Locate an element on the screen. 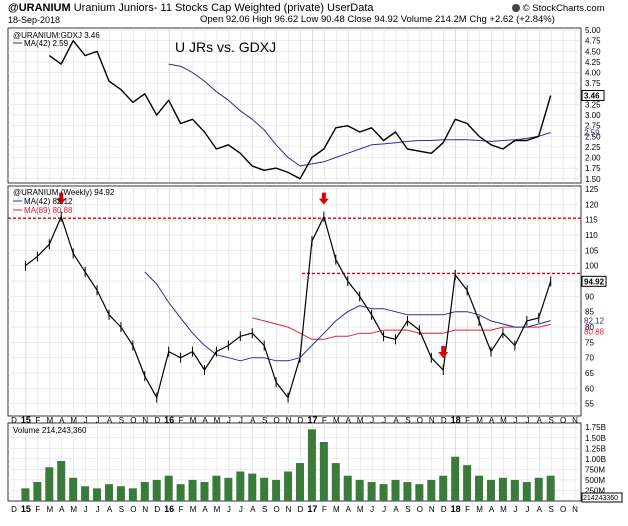  y-tick-label-price: 65 is located at coordinates (589, 373).